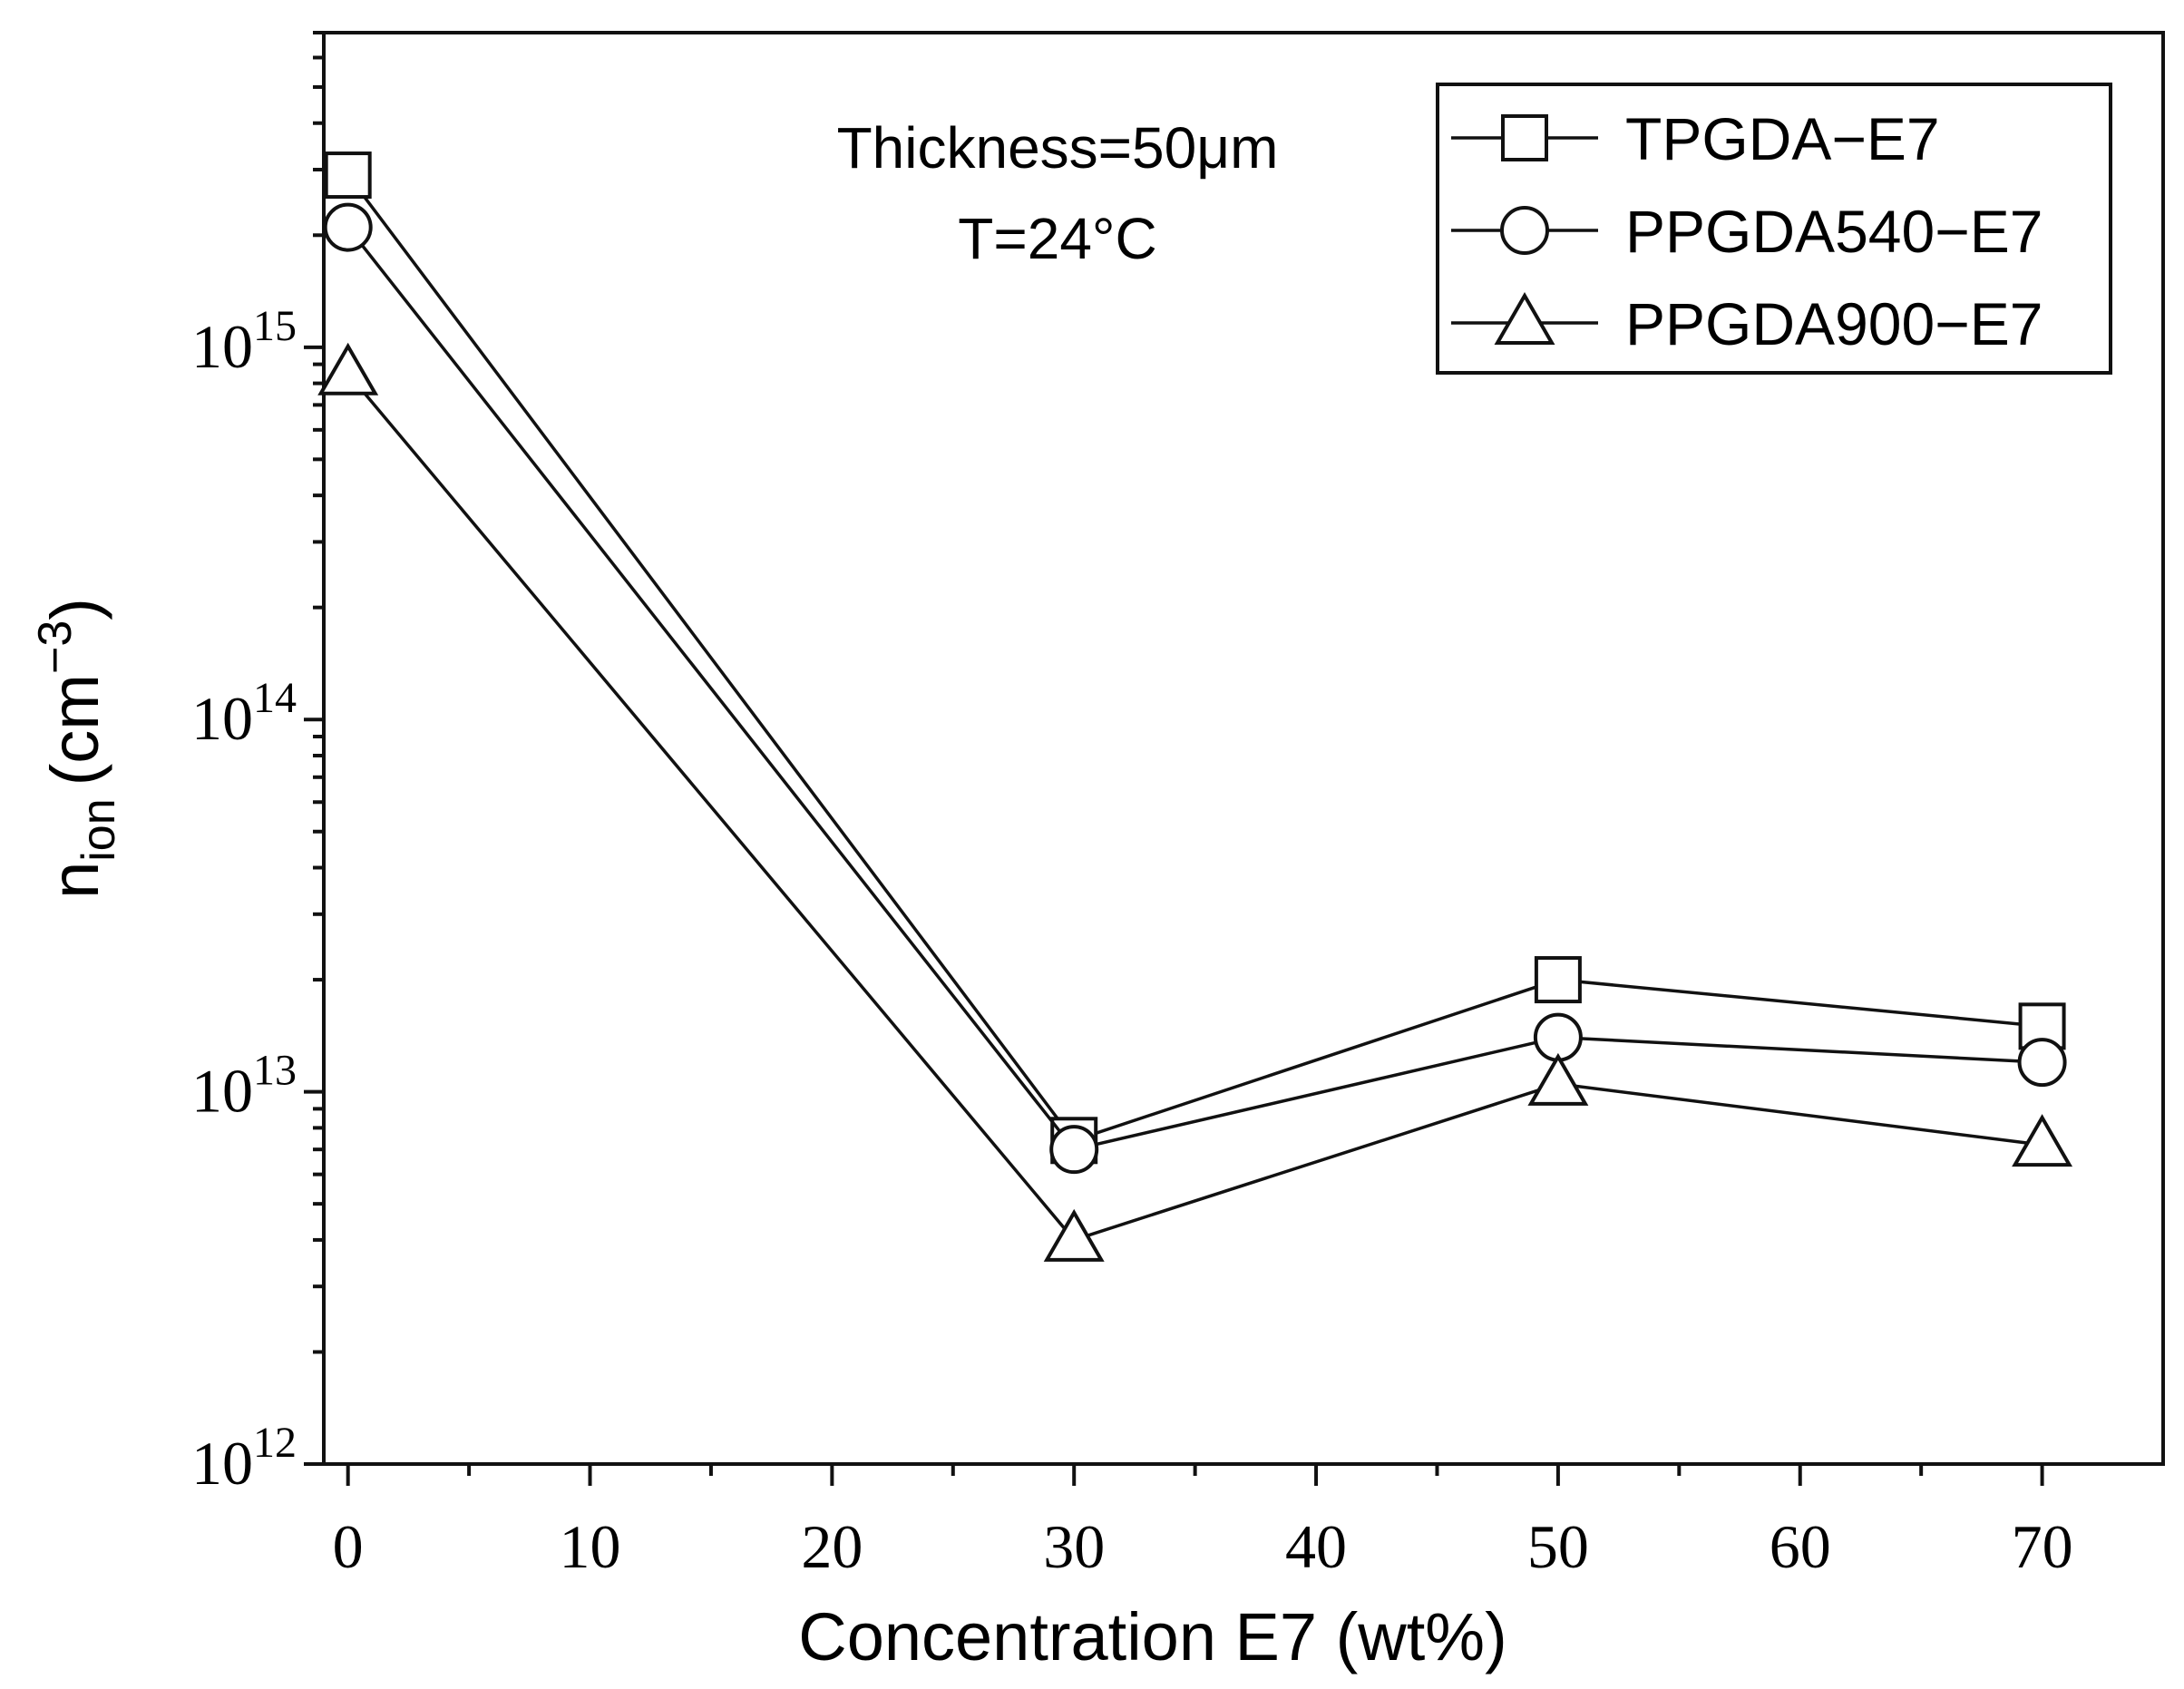 The width and height of the screenshot is (2184, 1689). I want to click on legend: TPGDA−E7 PPGDA540−E7 PPGDA900−E7, so click(1747, 231).